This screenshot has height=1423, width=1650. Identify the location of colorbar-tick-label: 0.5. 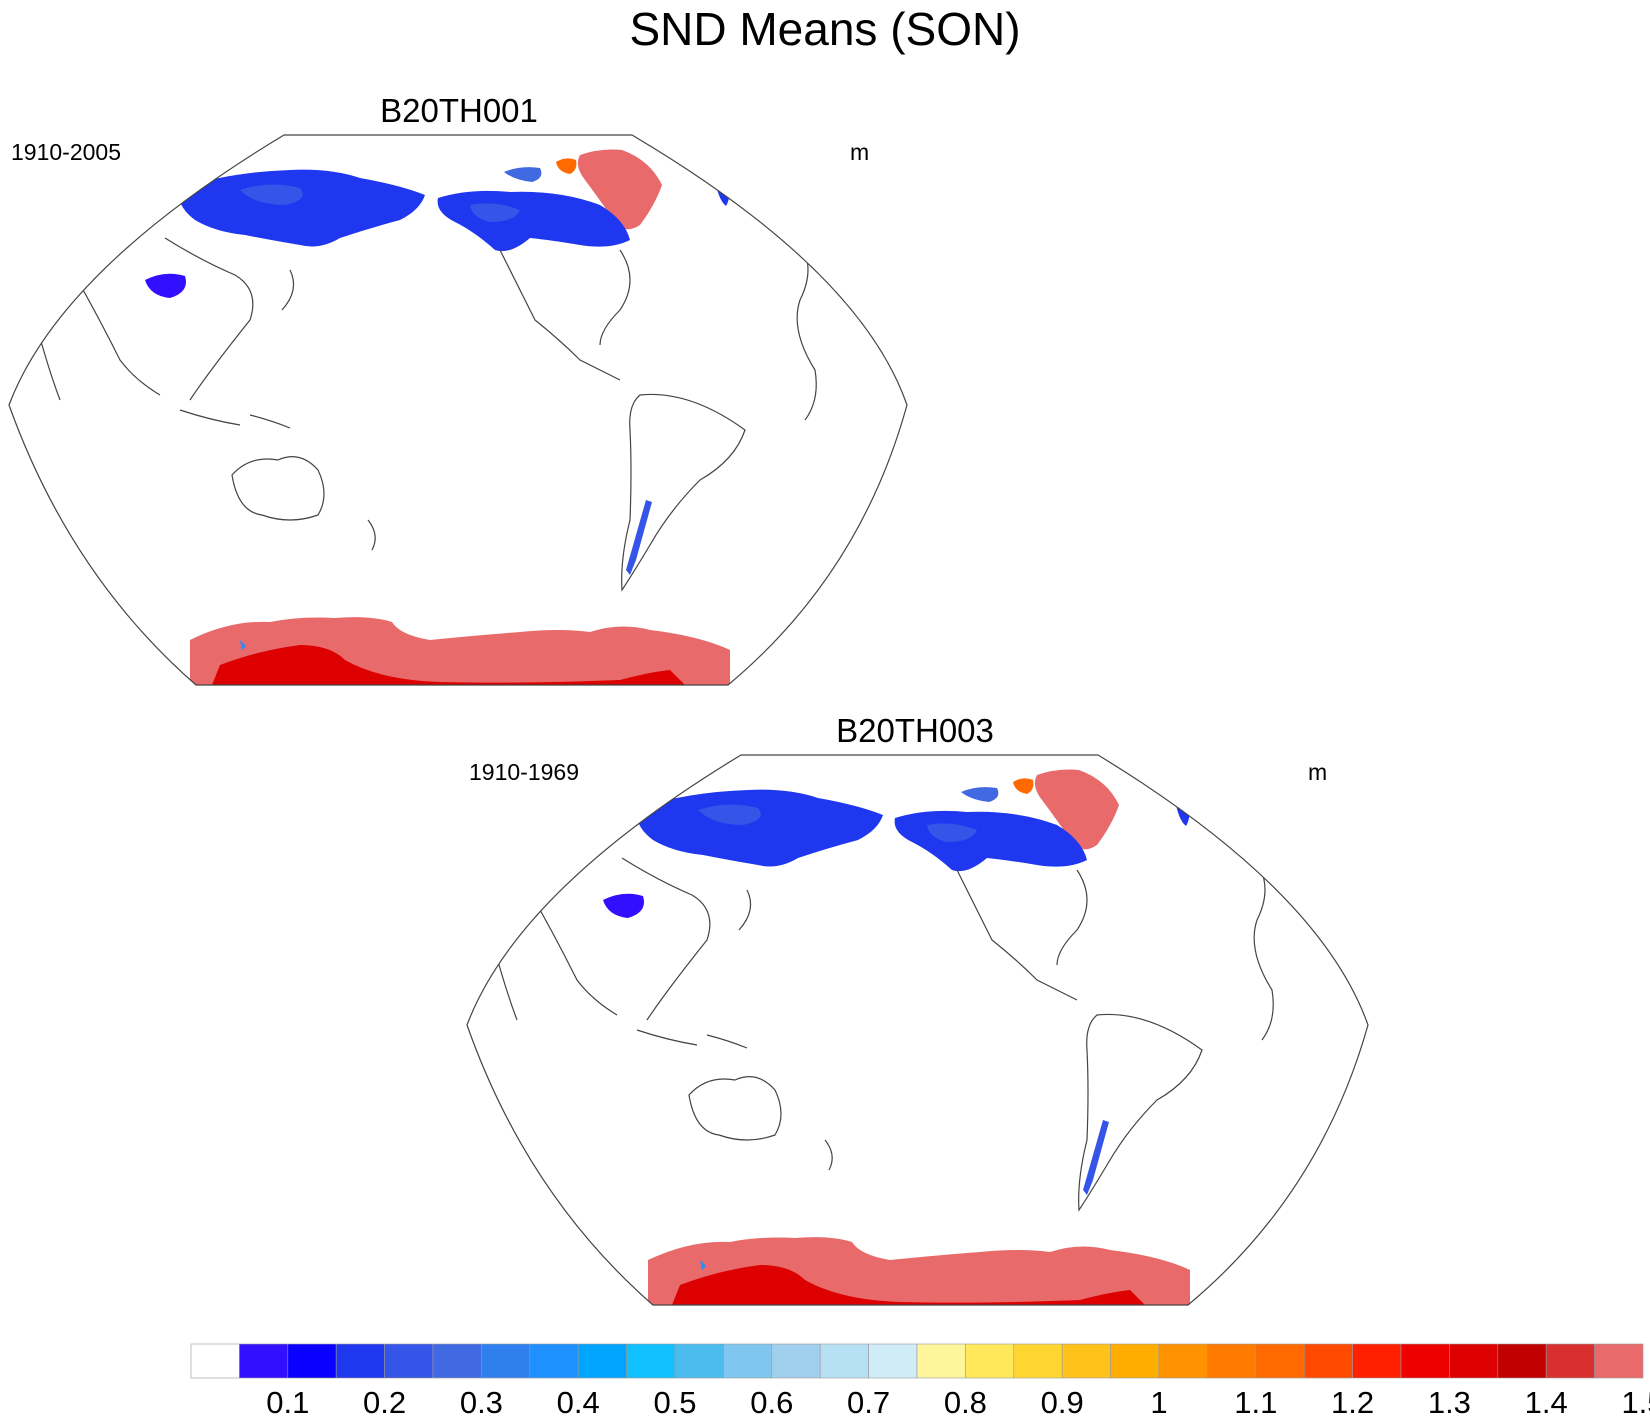
(675, 1402).